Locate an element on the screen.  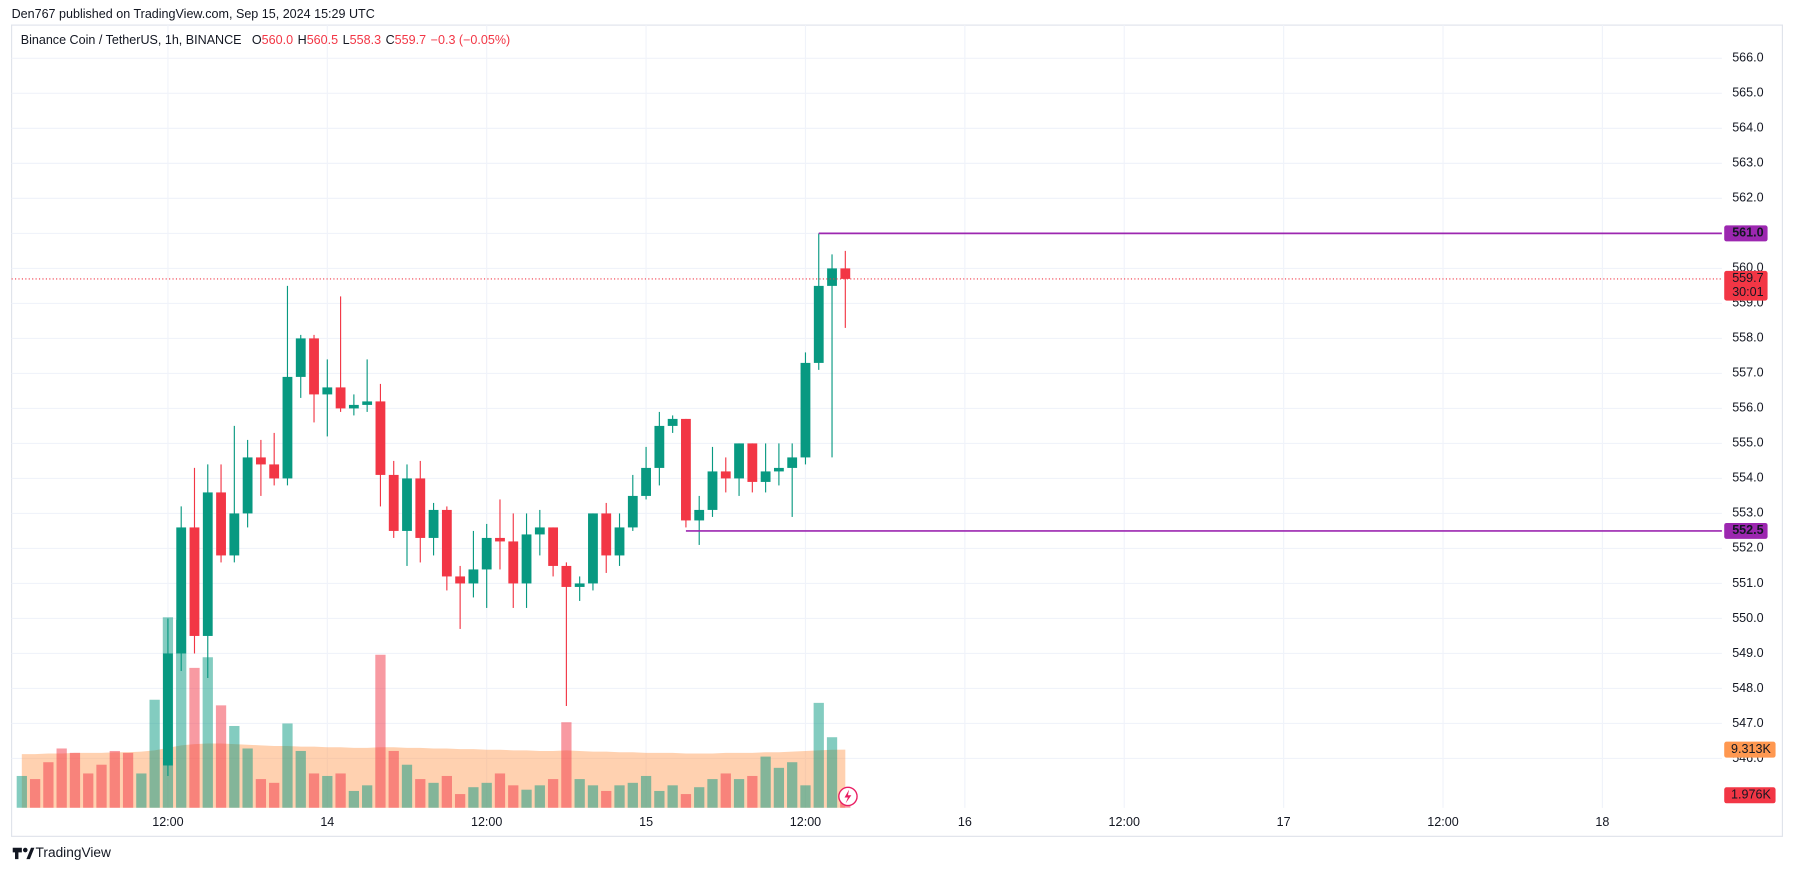
y-tick-label: 556.0 is located at coordinates (1747, 408).